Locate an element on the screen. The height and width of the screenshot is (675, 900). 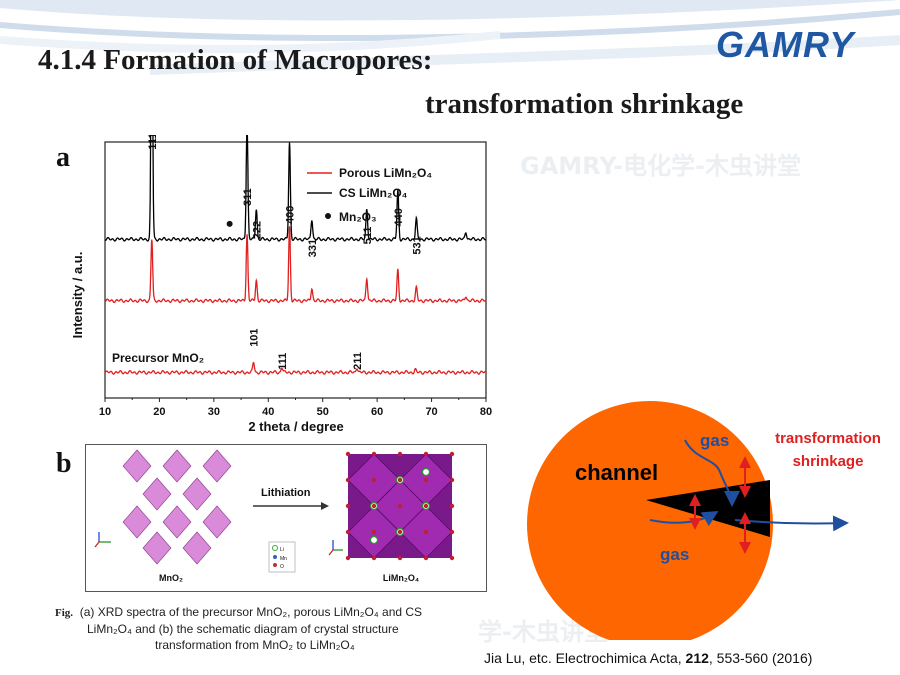
header-swoosh is located at coordinates (450, 37).